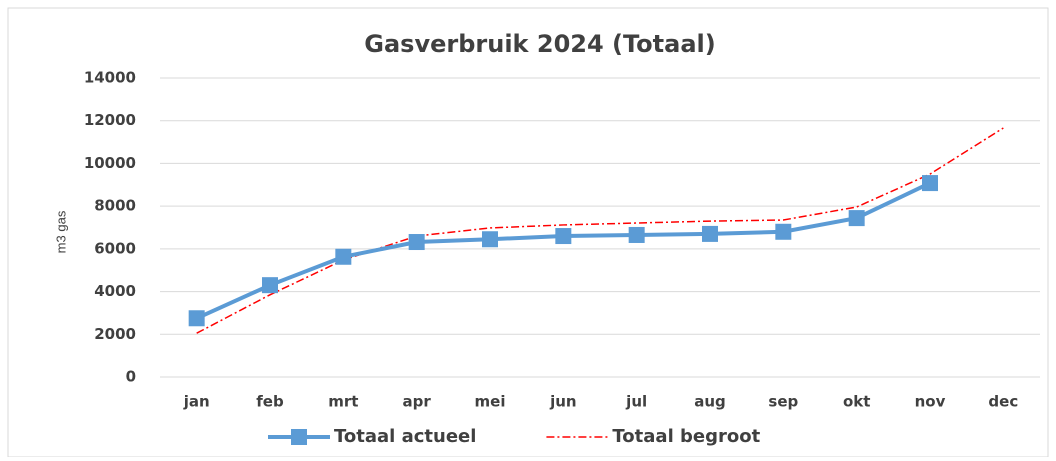  I want to click on x-tick-label: aug, so click(710, 402).